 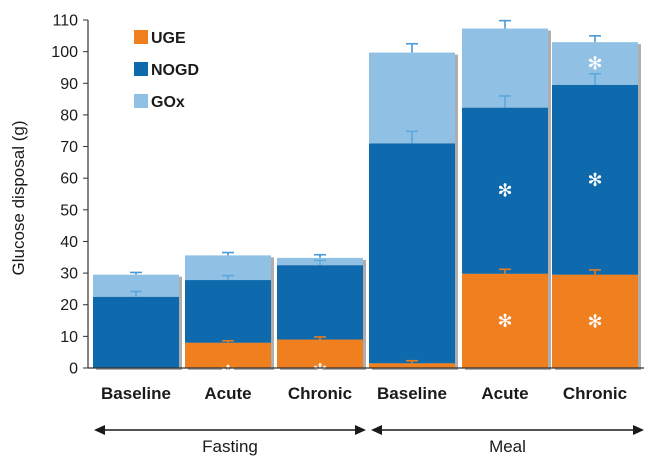 What do you see at coordinates (141, 101) in the screenshot?
I see `legend-swatch-gox` at bounding box center [141, 101].